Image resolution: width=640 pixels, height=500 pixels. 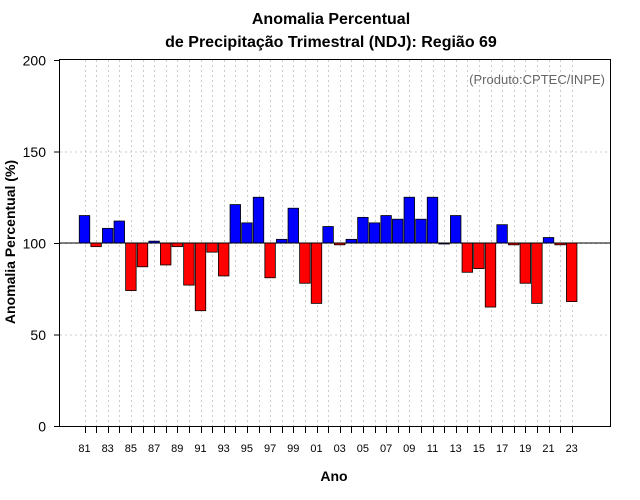 I want to click on bar-1988, so click(x=166, y=254).